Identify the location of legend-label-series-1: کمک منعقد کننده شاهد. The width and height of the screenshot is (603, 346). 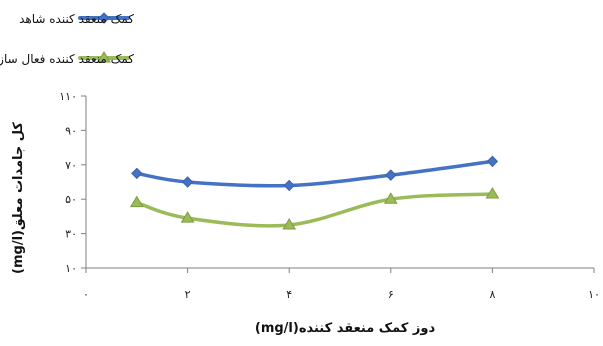
(76, 19).